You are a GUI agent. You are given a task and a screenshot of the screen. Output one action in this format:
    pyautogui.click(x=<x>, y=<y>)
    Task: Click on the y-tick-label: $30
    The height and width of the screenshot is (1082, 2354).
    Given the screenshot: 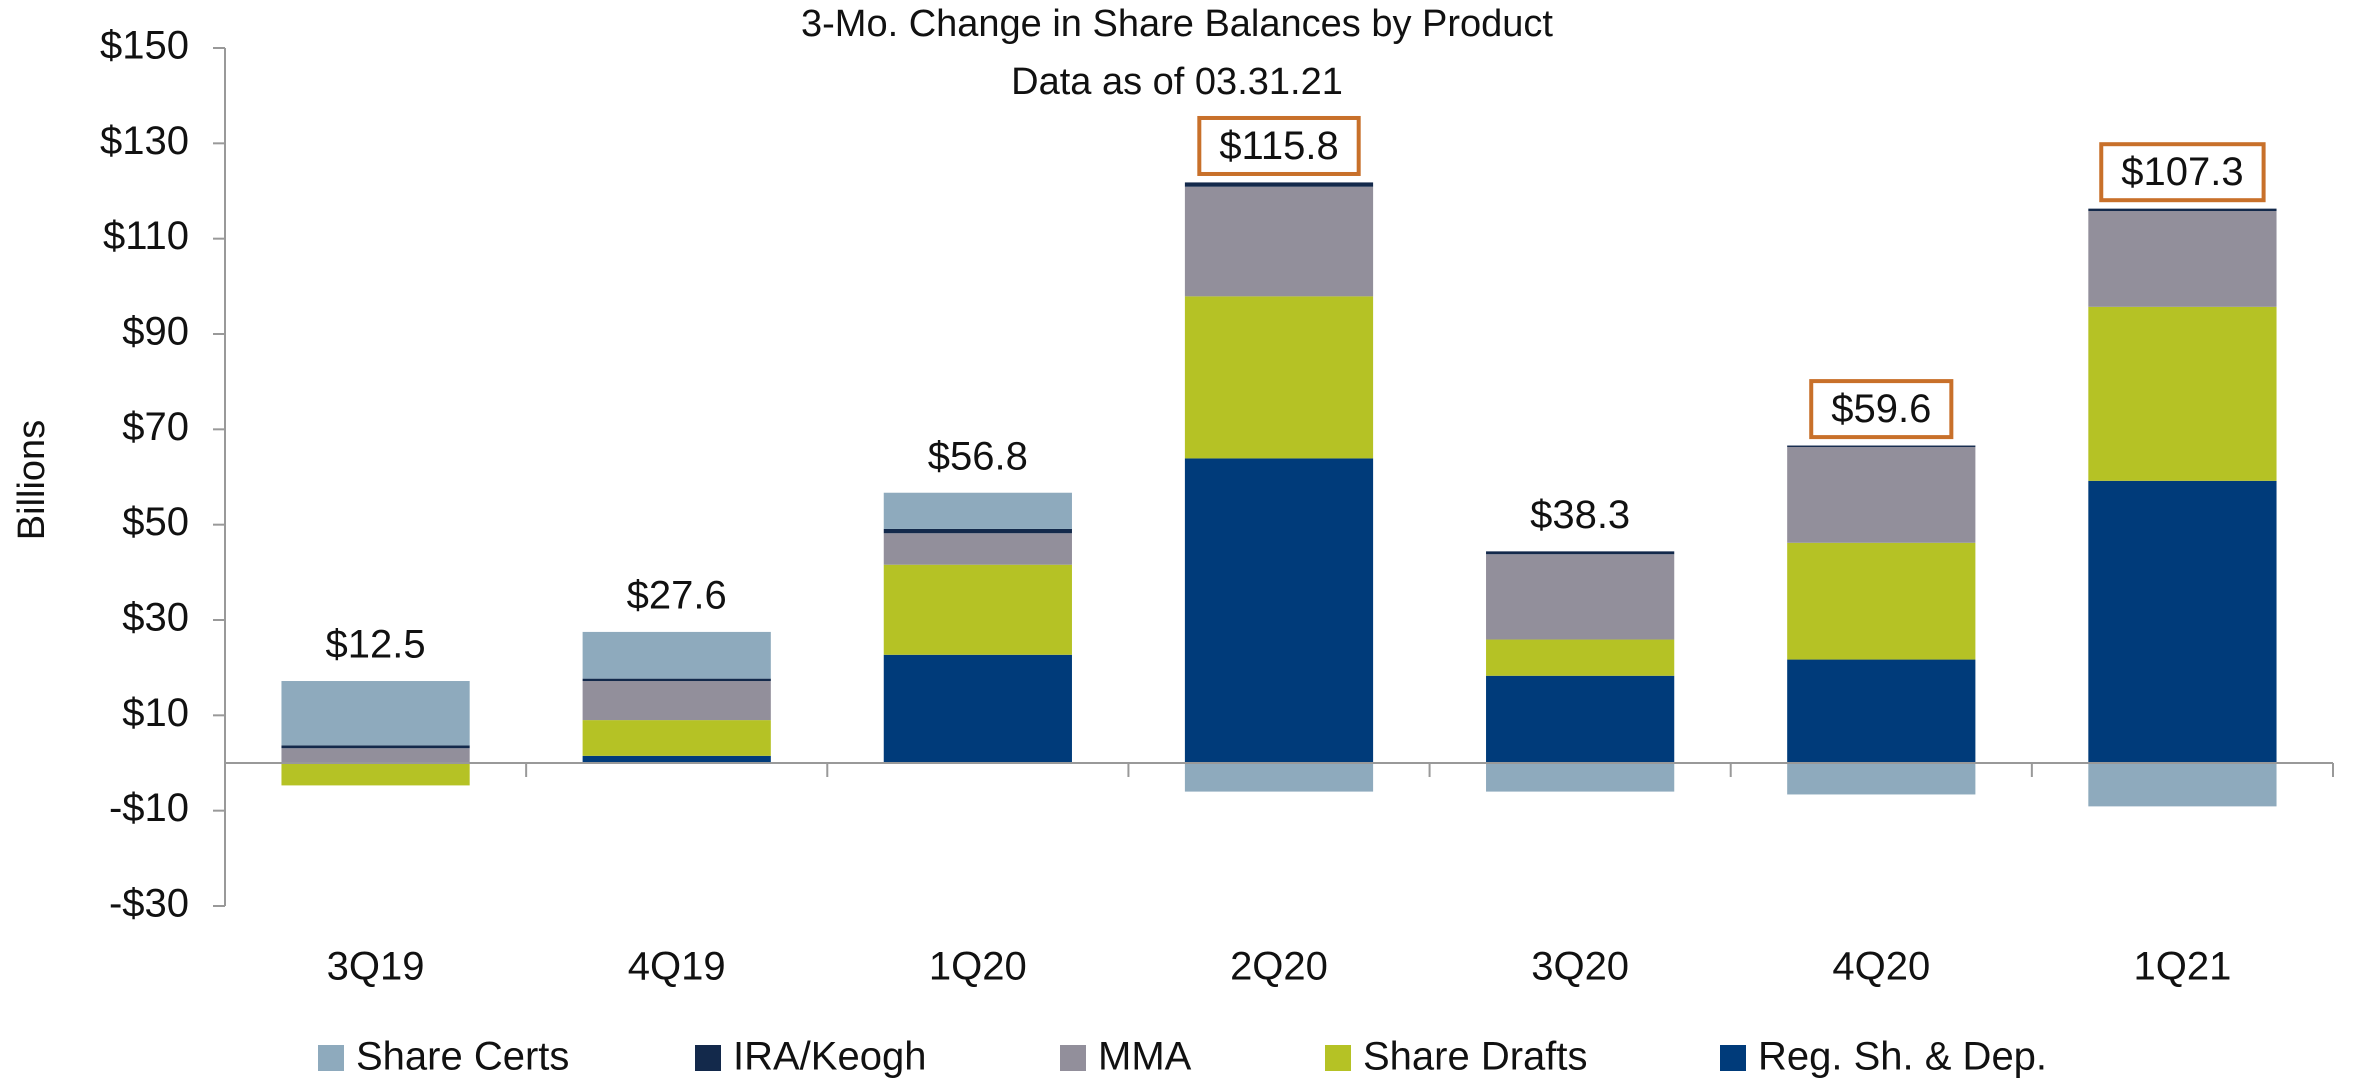 What is the action you would take?
    pyautogui.click(x=155, y=618)
    